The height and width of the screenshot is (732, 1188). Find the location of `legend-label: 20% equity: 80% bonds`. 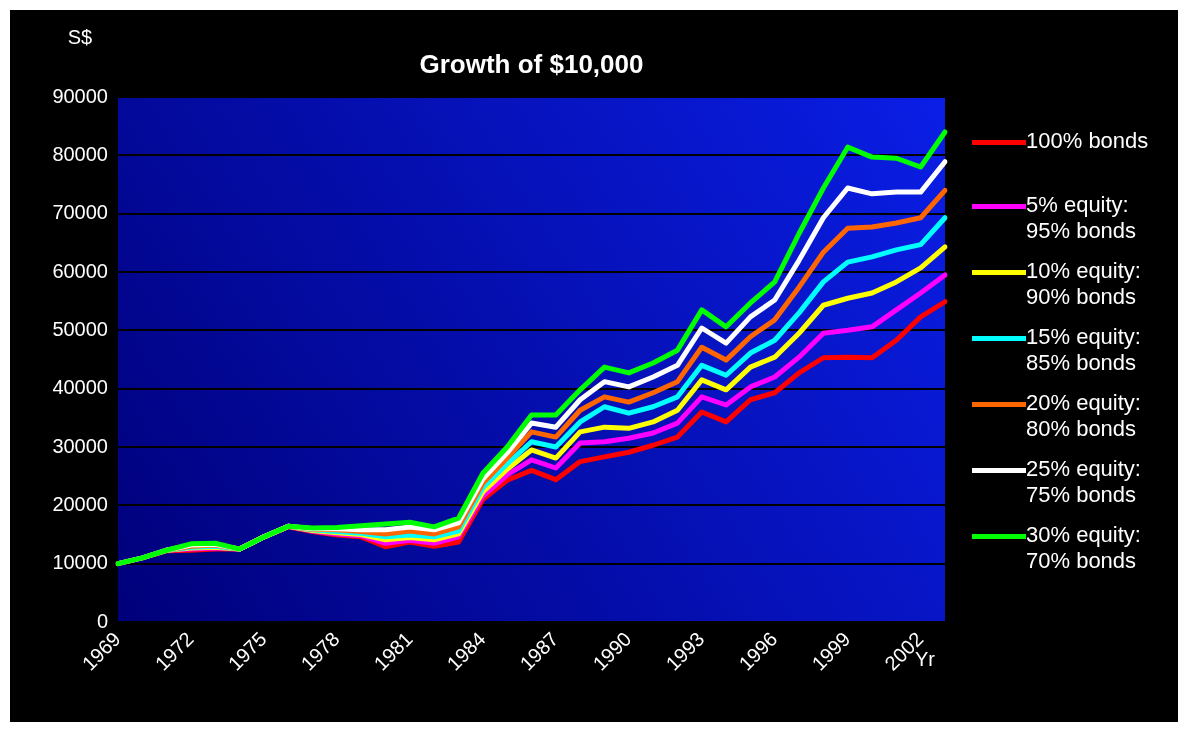

legend-label: 20% equity: 80% bonds is located at coordinates (1084, 416).